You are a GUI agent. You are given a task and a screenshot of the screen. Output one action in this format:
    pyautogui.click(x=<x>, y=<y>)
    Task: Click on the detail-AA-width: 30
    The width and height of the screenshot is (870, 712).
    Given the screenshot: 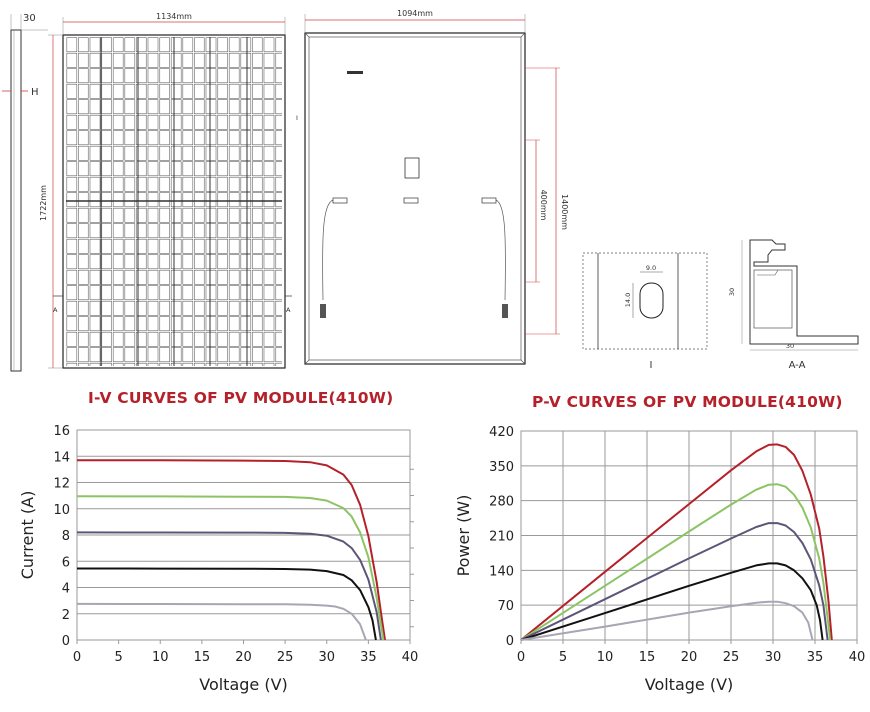 What is the action you would take?
    pyautogui.click(x=790, y=346)
    